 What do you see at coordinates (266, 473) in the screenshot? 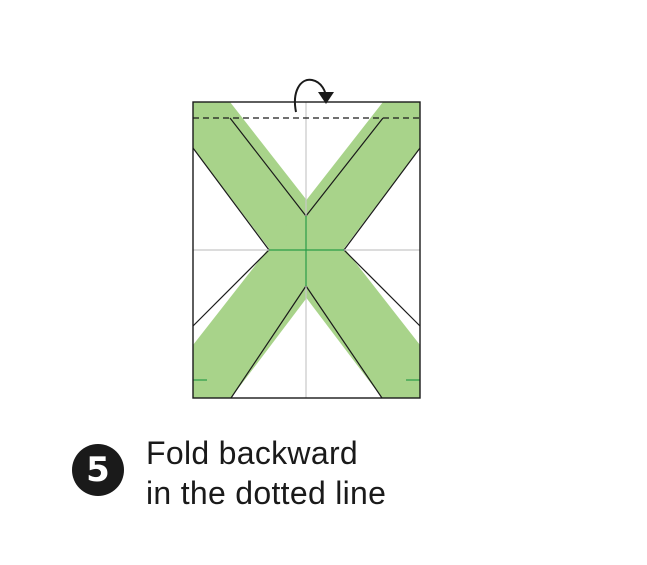
I see `step-instruction: Fold backward in the dotted line` at bounding box center [266, 473].